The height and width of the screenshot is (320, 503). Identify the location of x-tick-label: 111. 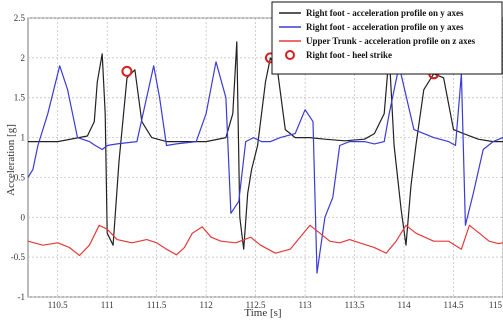
(107, 305).